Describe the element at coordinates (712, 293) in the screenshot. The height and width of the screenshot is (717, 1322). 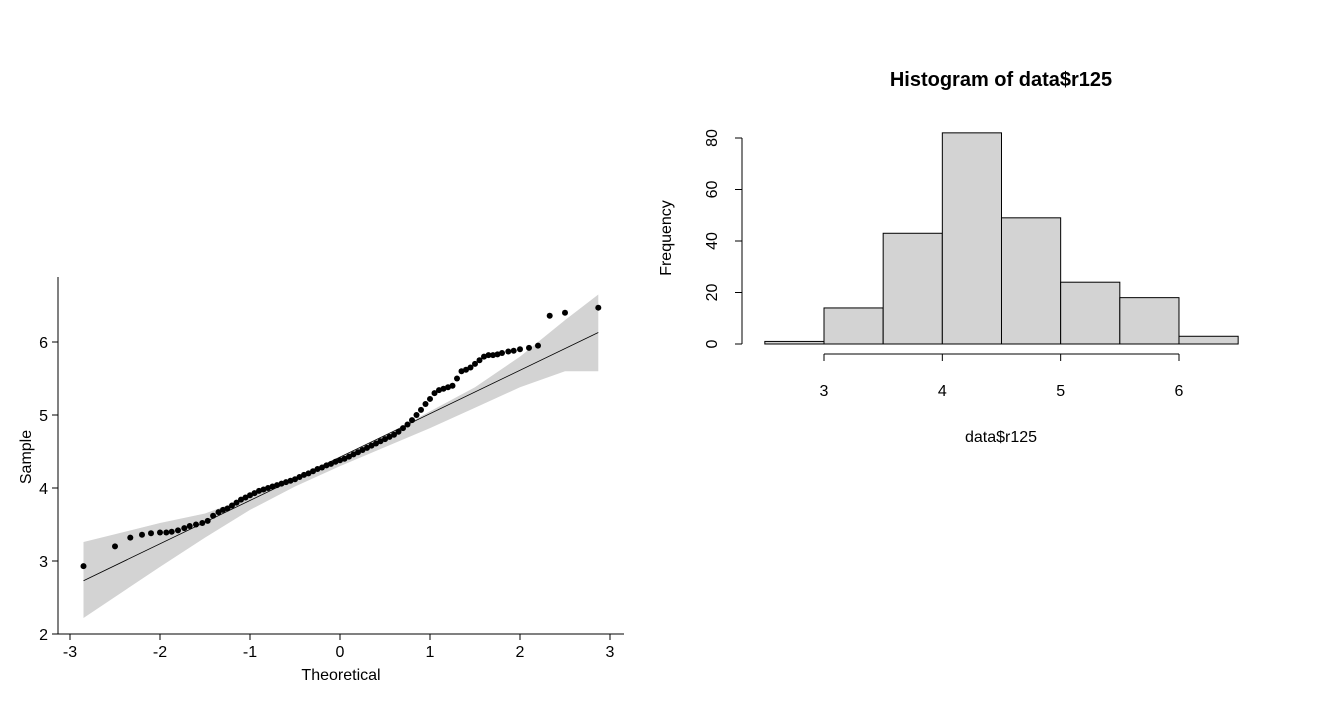
I see `histogram-y-tick-label: 20` at that location.